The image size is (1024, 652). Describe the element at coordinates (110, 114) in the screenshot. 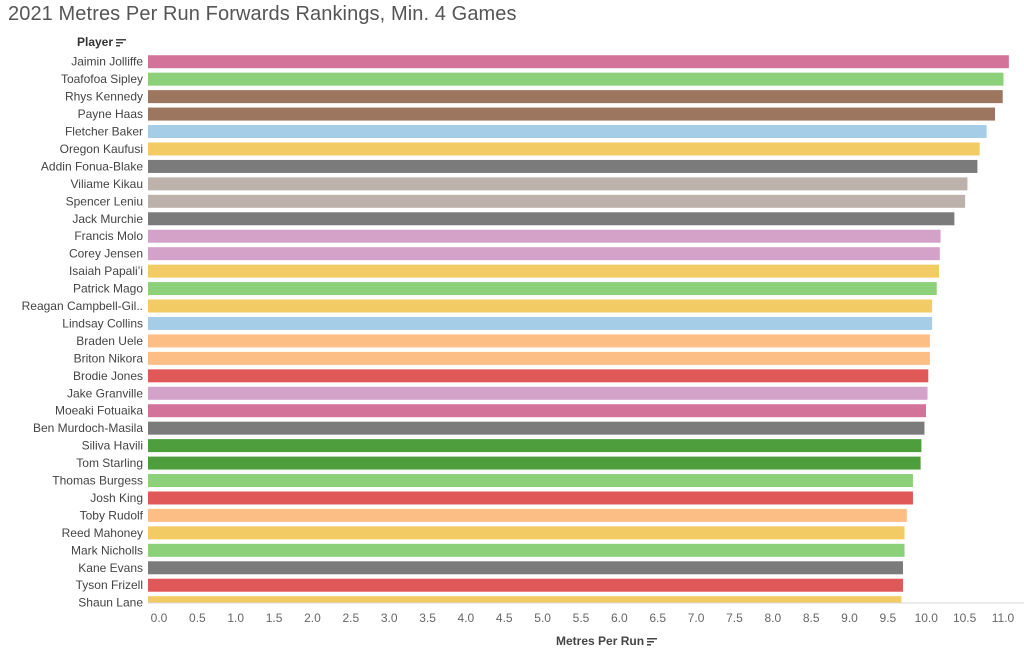

I see `row-label: Payne Haas` at that location.